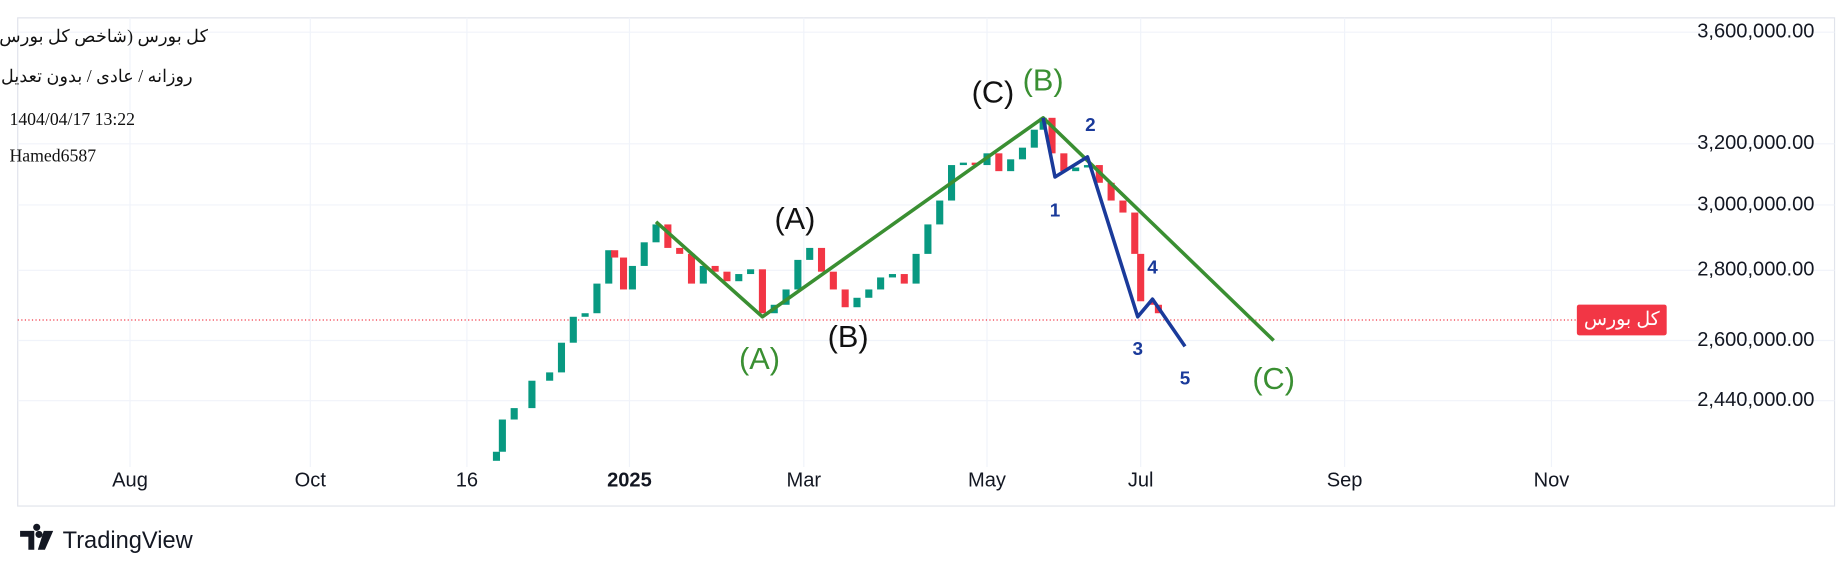 The height and width of the screenshot is (570, 1844). Describe the element at coordinates (1090, 125) in the screenshot. I see `wave-label: 2` at that location.